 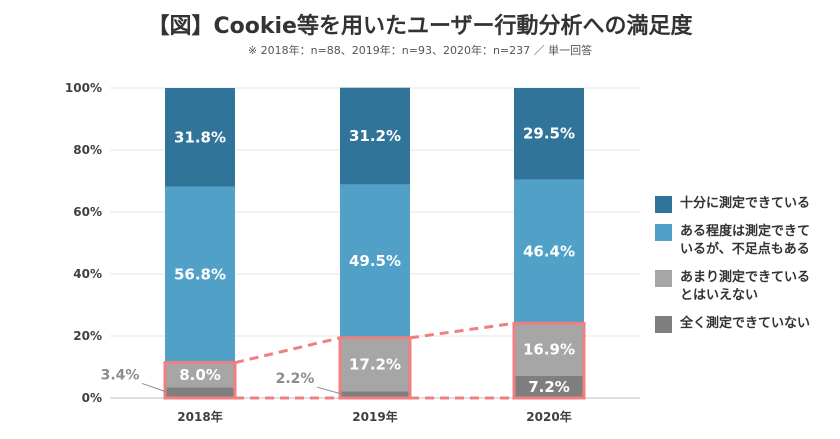 I want to click on legend-label: 十分に測定できている, so click(x=745, y=203).